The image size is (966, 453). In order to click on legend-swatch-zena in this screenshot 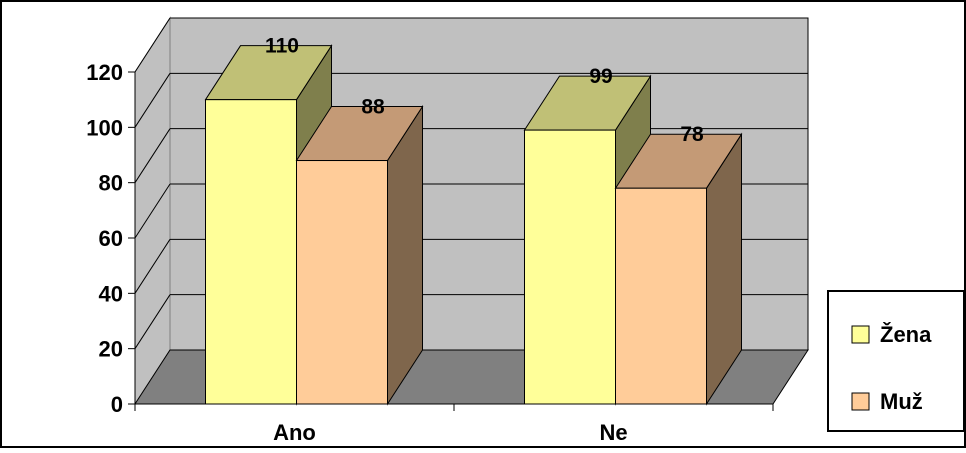, I will do `click(860, 334)`.